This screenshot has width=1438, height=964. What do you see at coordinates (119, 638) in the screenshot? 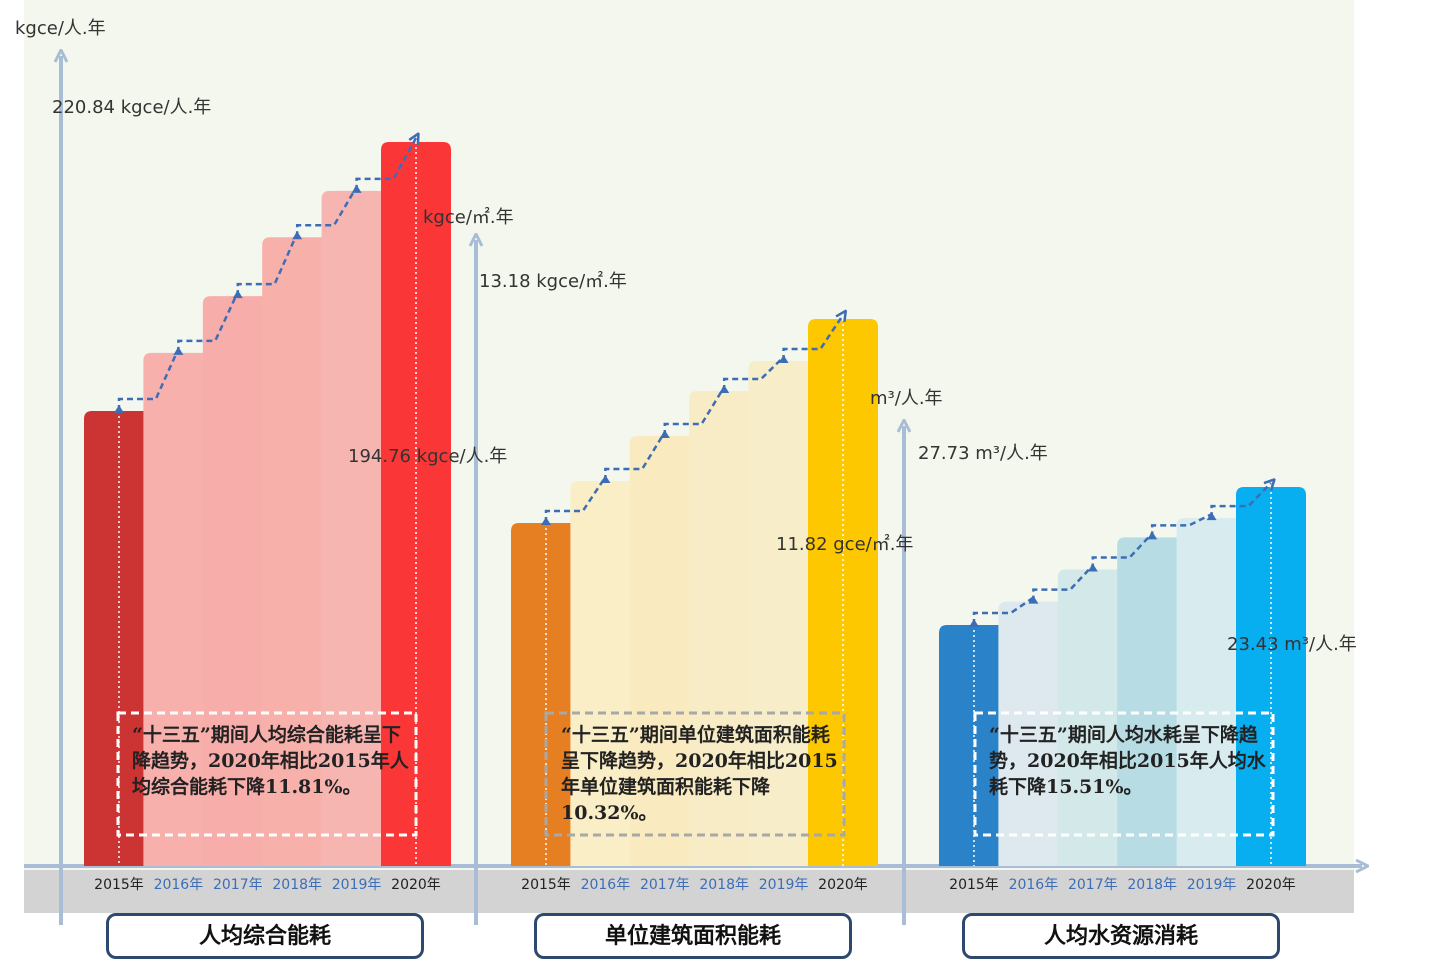
I see `bar-2015年` at bounding box center [119, 638].